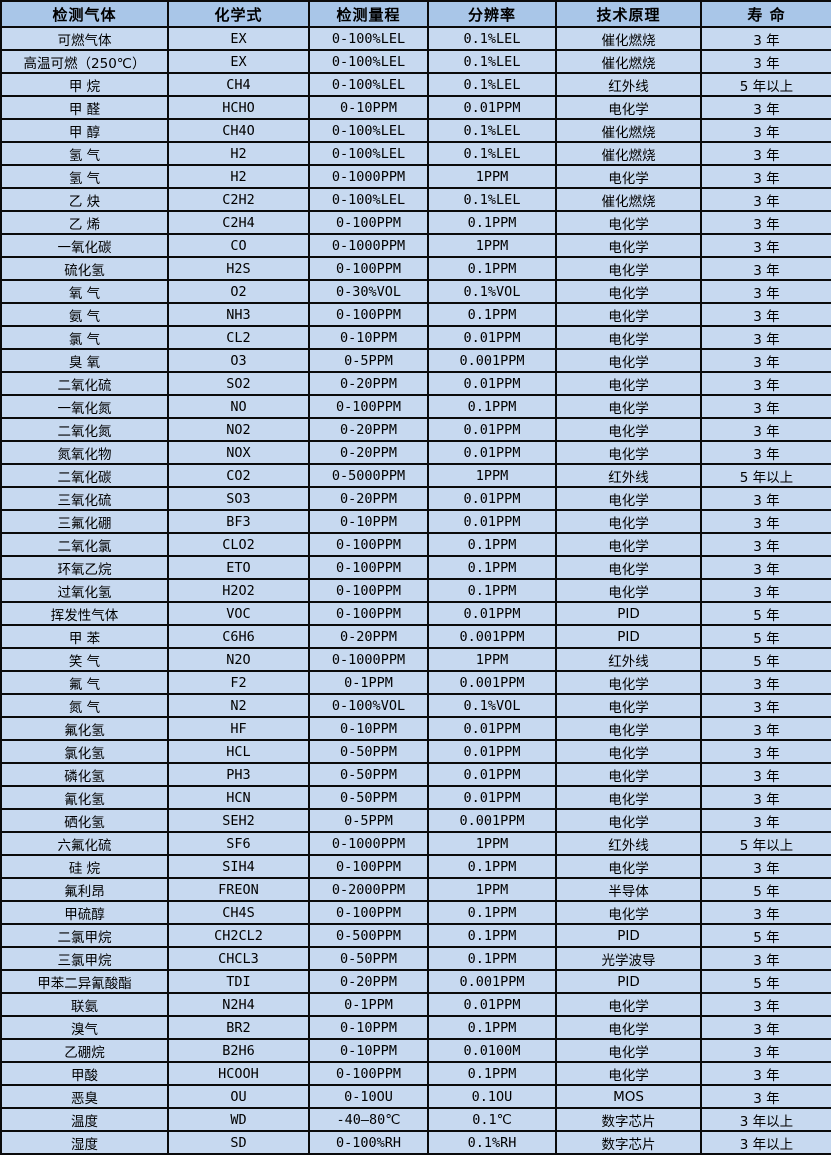  Describe the element at coordinates (765, 14) in the screenshot. I see `header-lifespan: 寿 命` at that location.